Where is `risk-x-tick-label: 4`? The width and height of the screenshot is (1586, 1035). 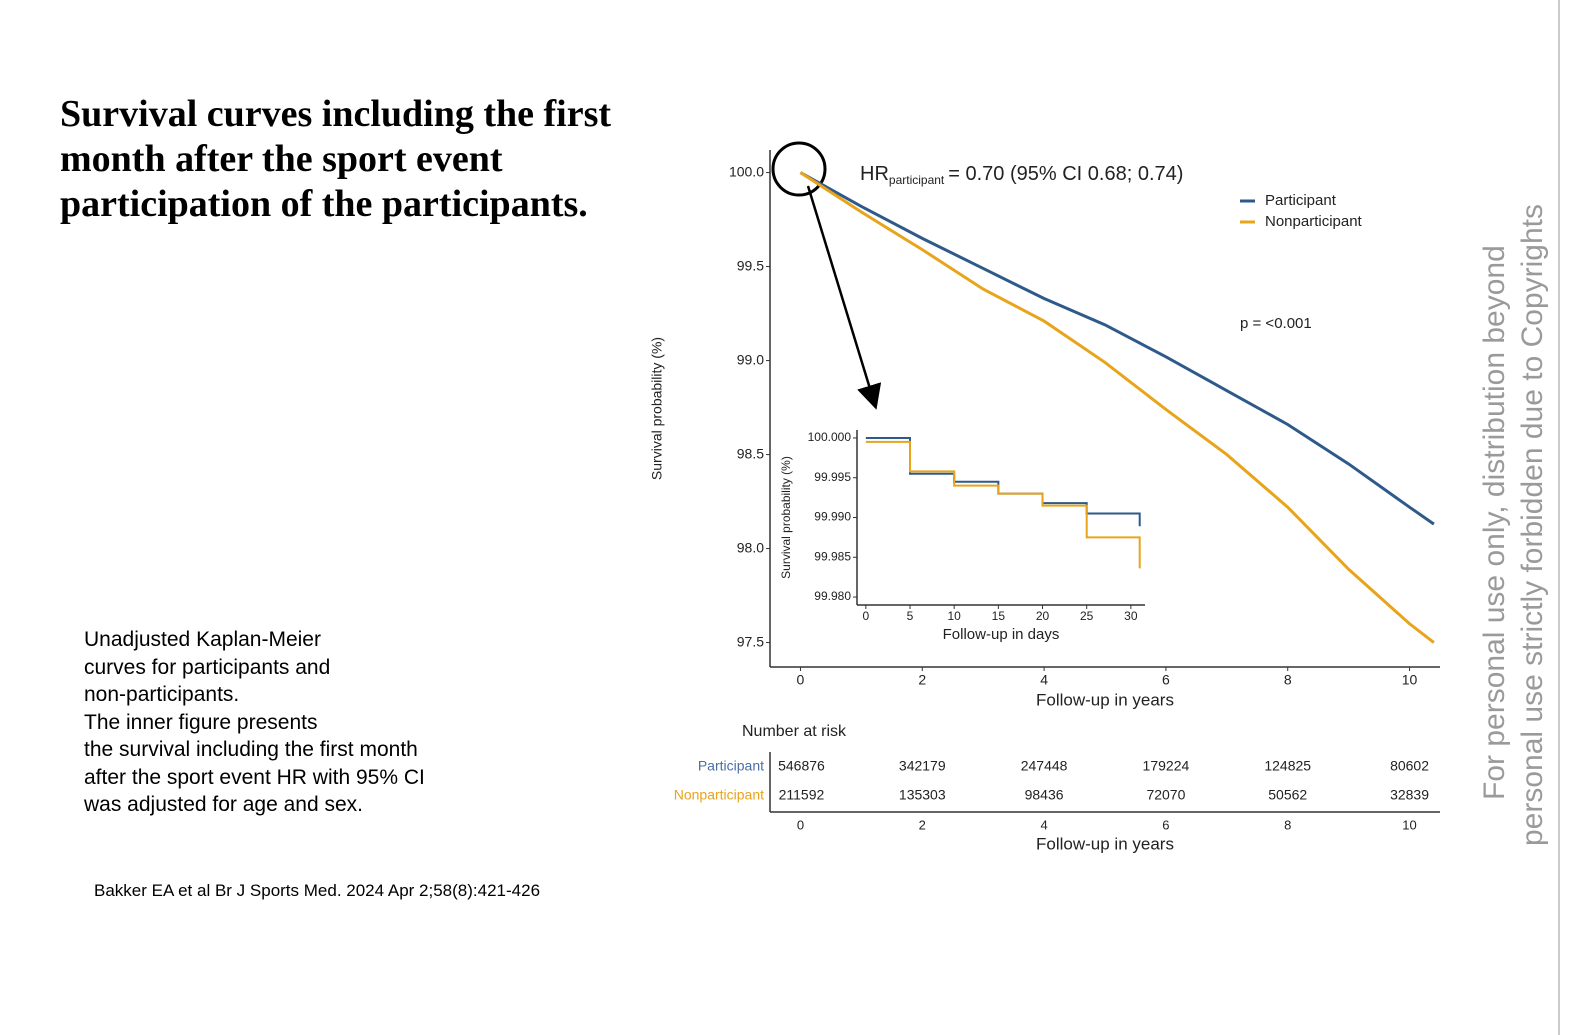 risk-x-tick-label: 4 is located at coordinates (1043, 824).